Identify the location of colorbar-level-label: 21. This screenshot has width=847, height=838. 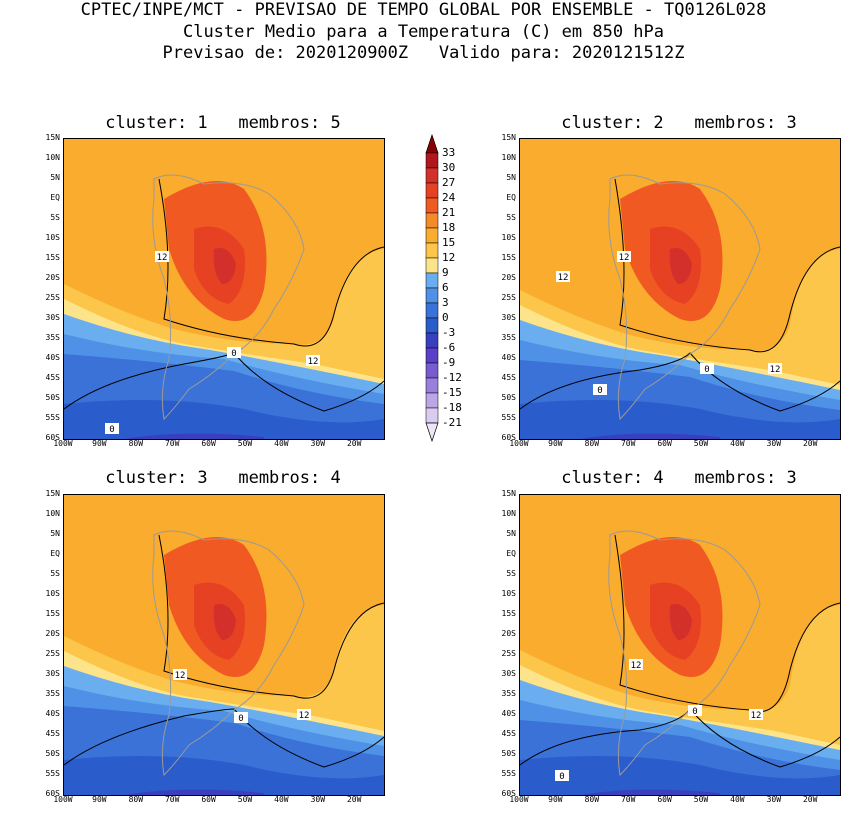
(449, 212).